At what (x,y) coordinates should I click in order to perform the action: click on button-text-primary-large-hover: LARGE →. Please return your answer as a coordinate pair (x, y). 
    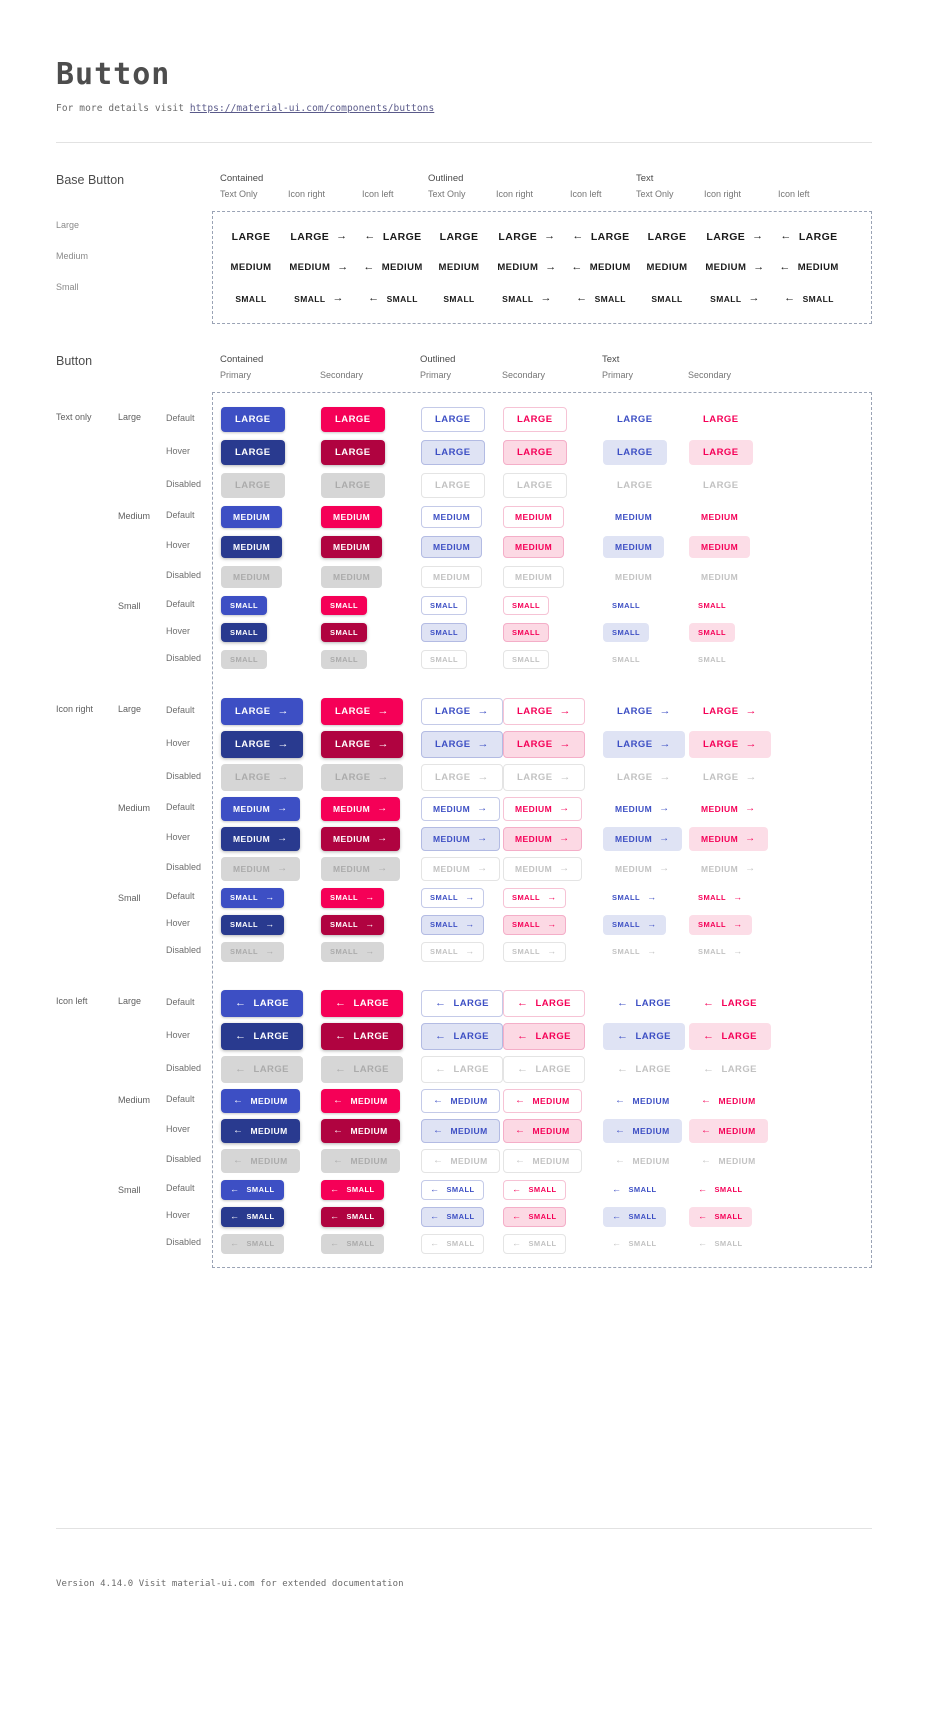
    Looking at the image, I should click on (644, 744).